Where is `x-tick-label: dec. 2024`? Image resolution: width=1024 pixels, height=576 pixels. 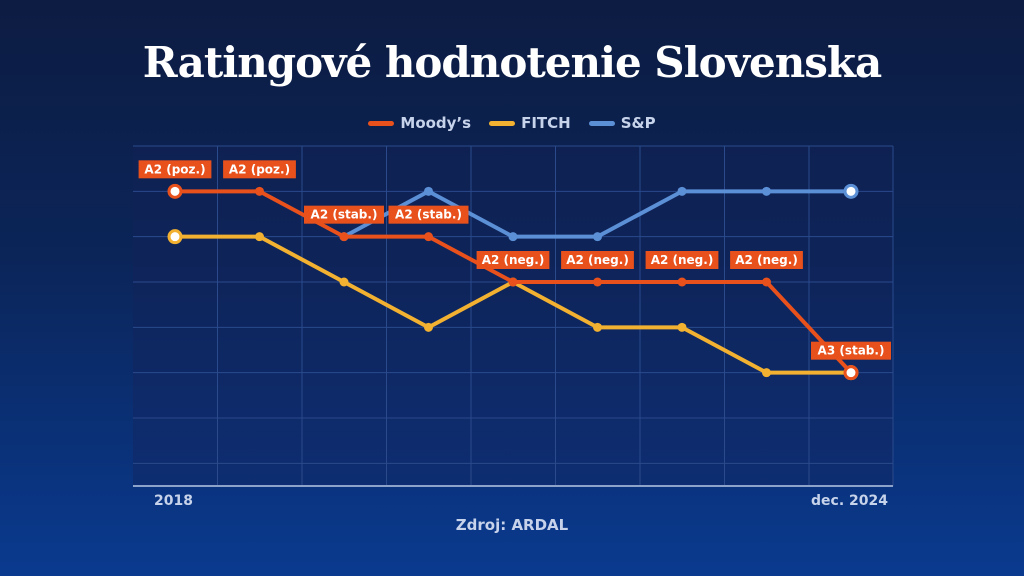 x-tick-label: dec. 2024 is located at coordinates (849, 501).